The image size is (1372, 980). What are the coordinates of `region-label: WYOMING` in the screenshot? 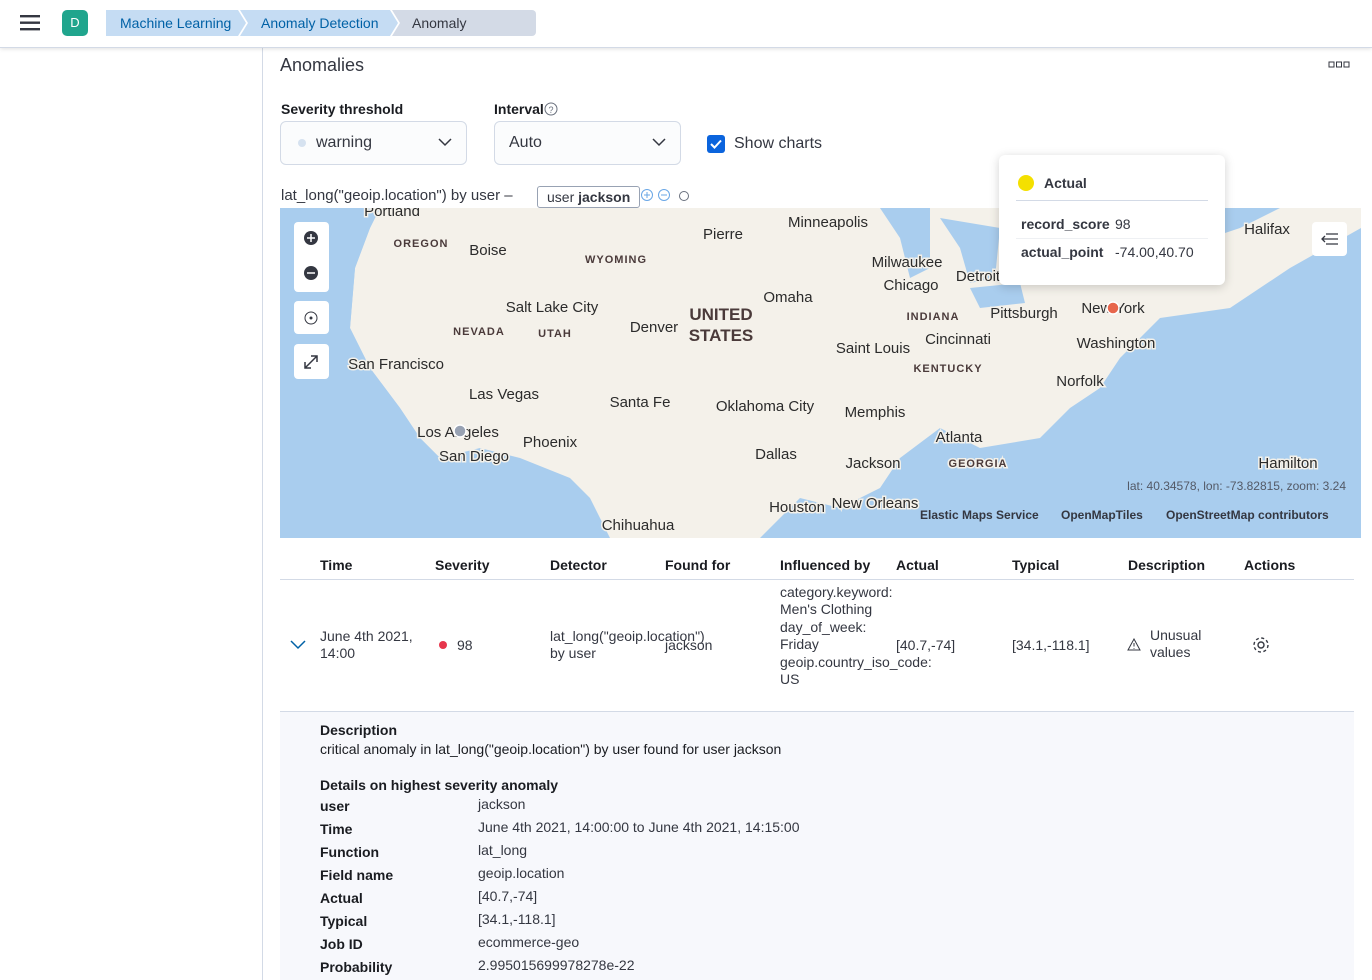 It's located at (616, 260).